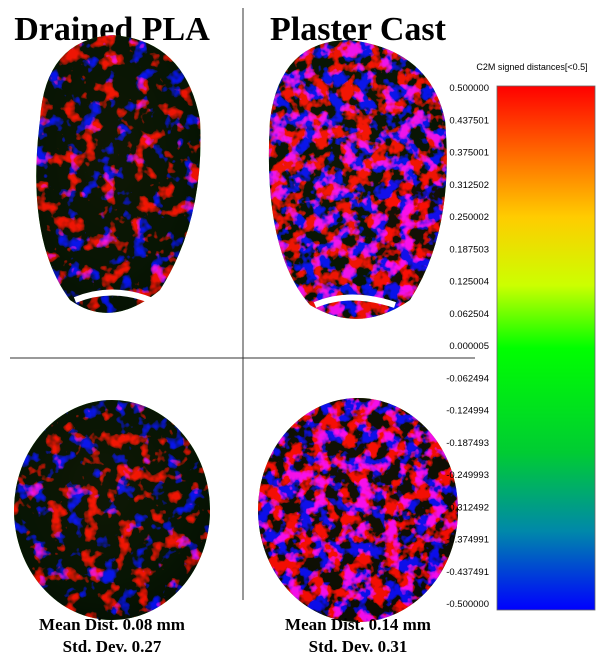 Image resolution: width=598 pixels, height=657 pixels. I want to click on render-face-right, so click(357, 179).